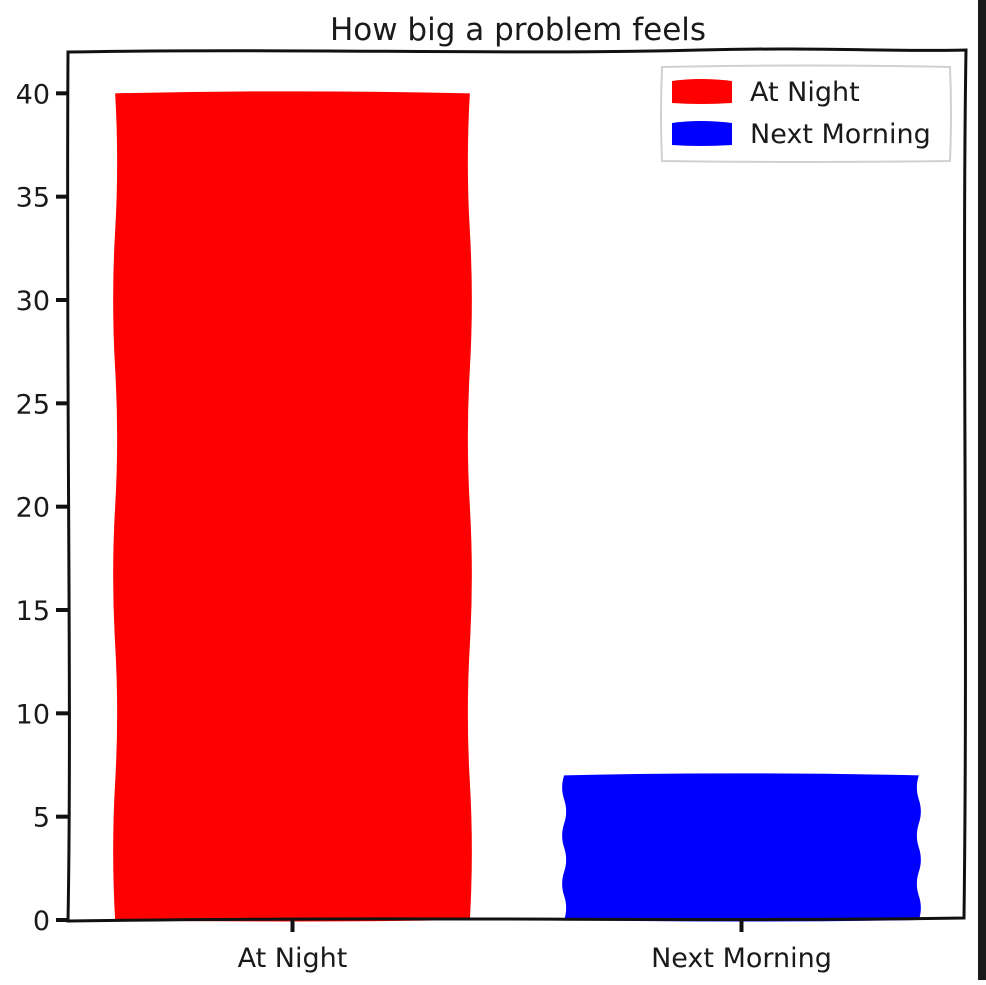 The height and width of the screenshot is (985, 986). Describe the element at coordinates (41, 818) in the screenshot. I see `y-tick-label: 5` at that location.